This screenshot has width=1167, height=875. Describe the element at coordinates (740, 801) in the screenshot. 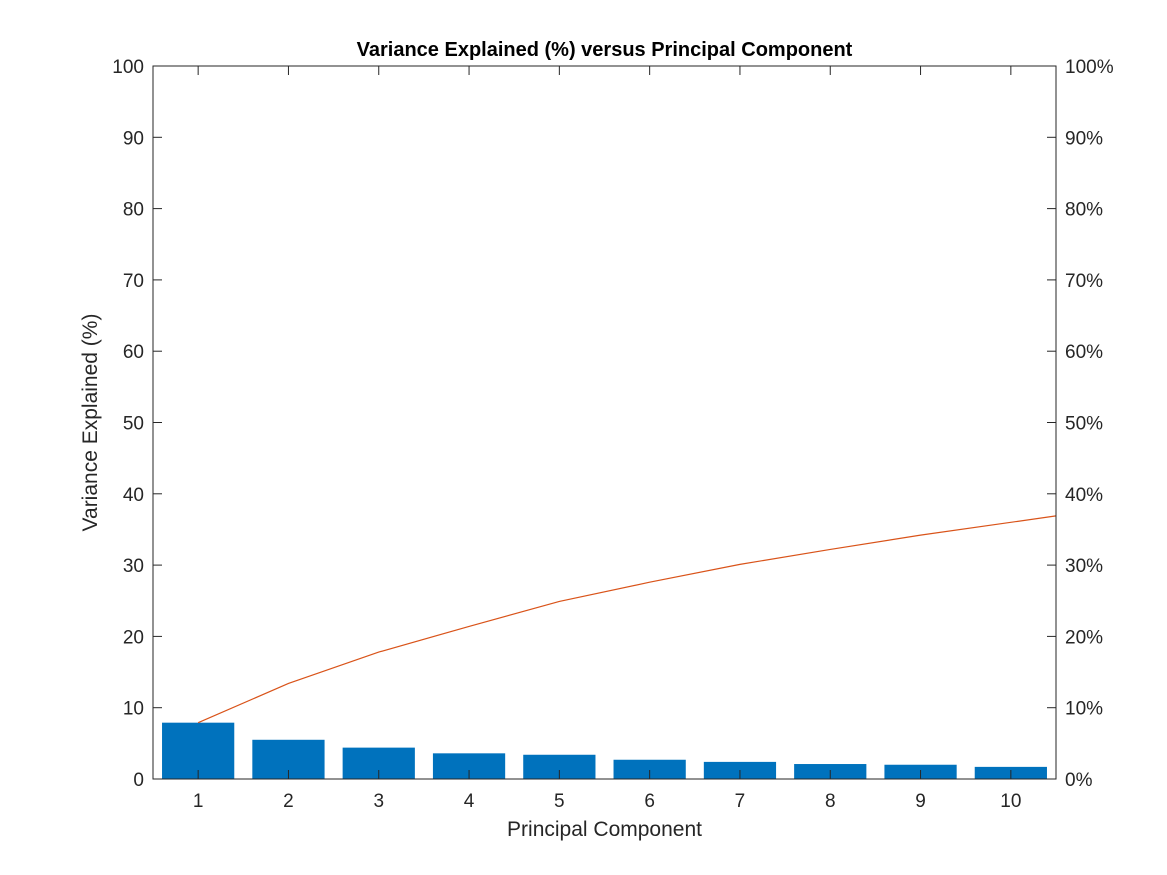

I see `x-tick-label: 7` at that location.